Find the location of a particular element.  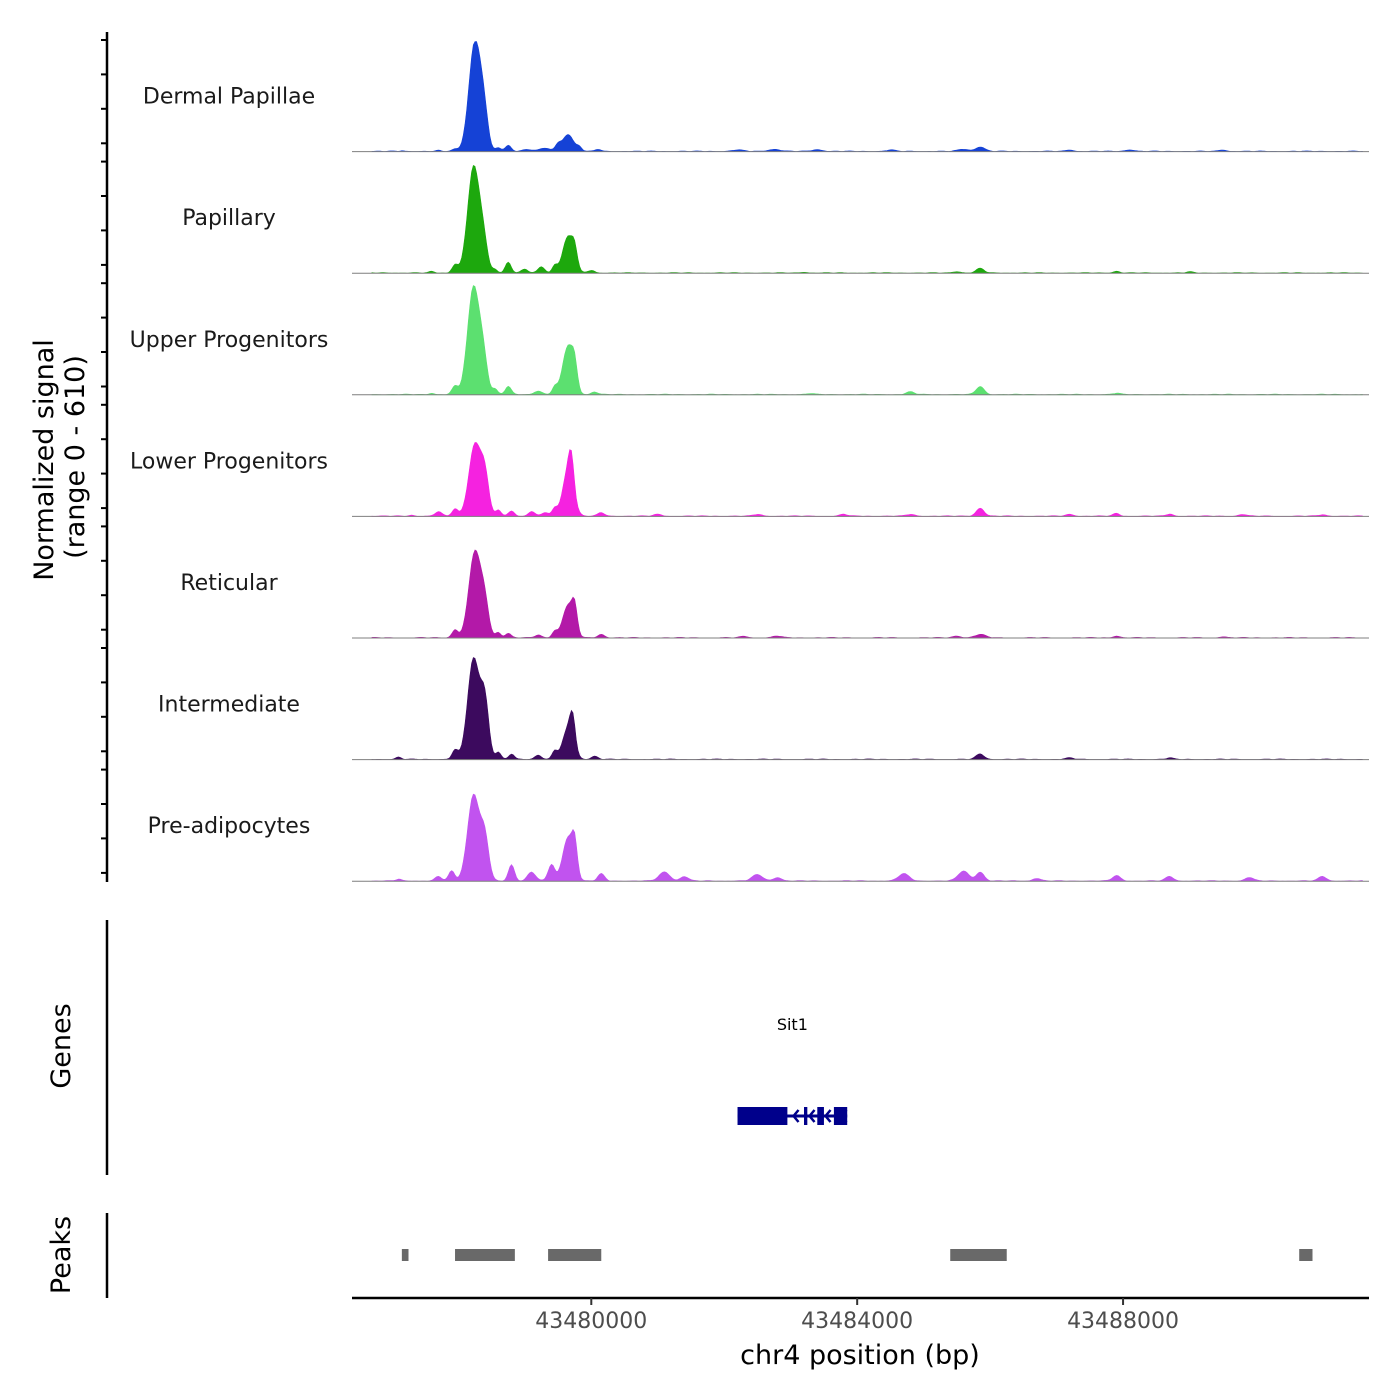

track-label: Lower Progenitors is located at coordinates (229, 461).